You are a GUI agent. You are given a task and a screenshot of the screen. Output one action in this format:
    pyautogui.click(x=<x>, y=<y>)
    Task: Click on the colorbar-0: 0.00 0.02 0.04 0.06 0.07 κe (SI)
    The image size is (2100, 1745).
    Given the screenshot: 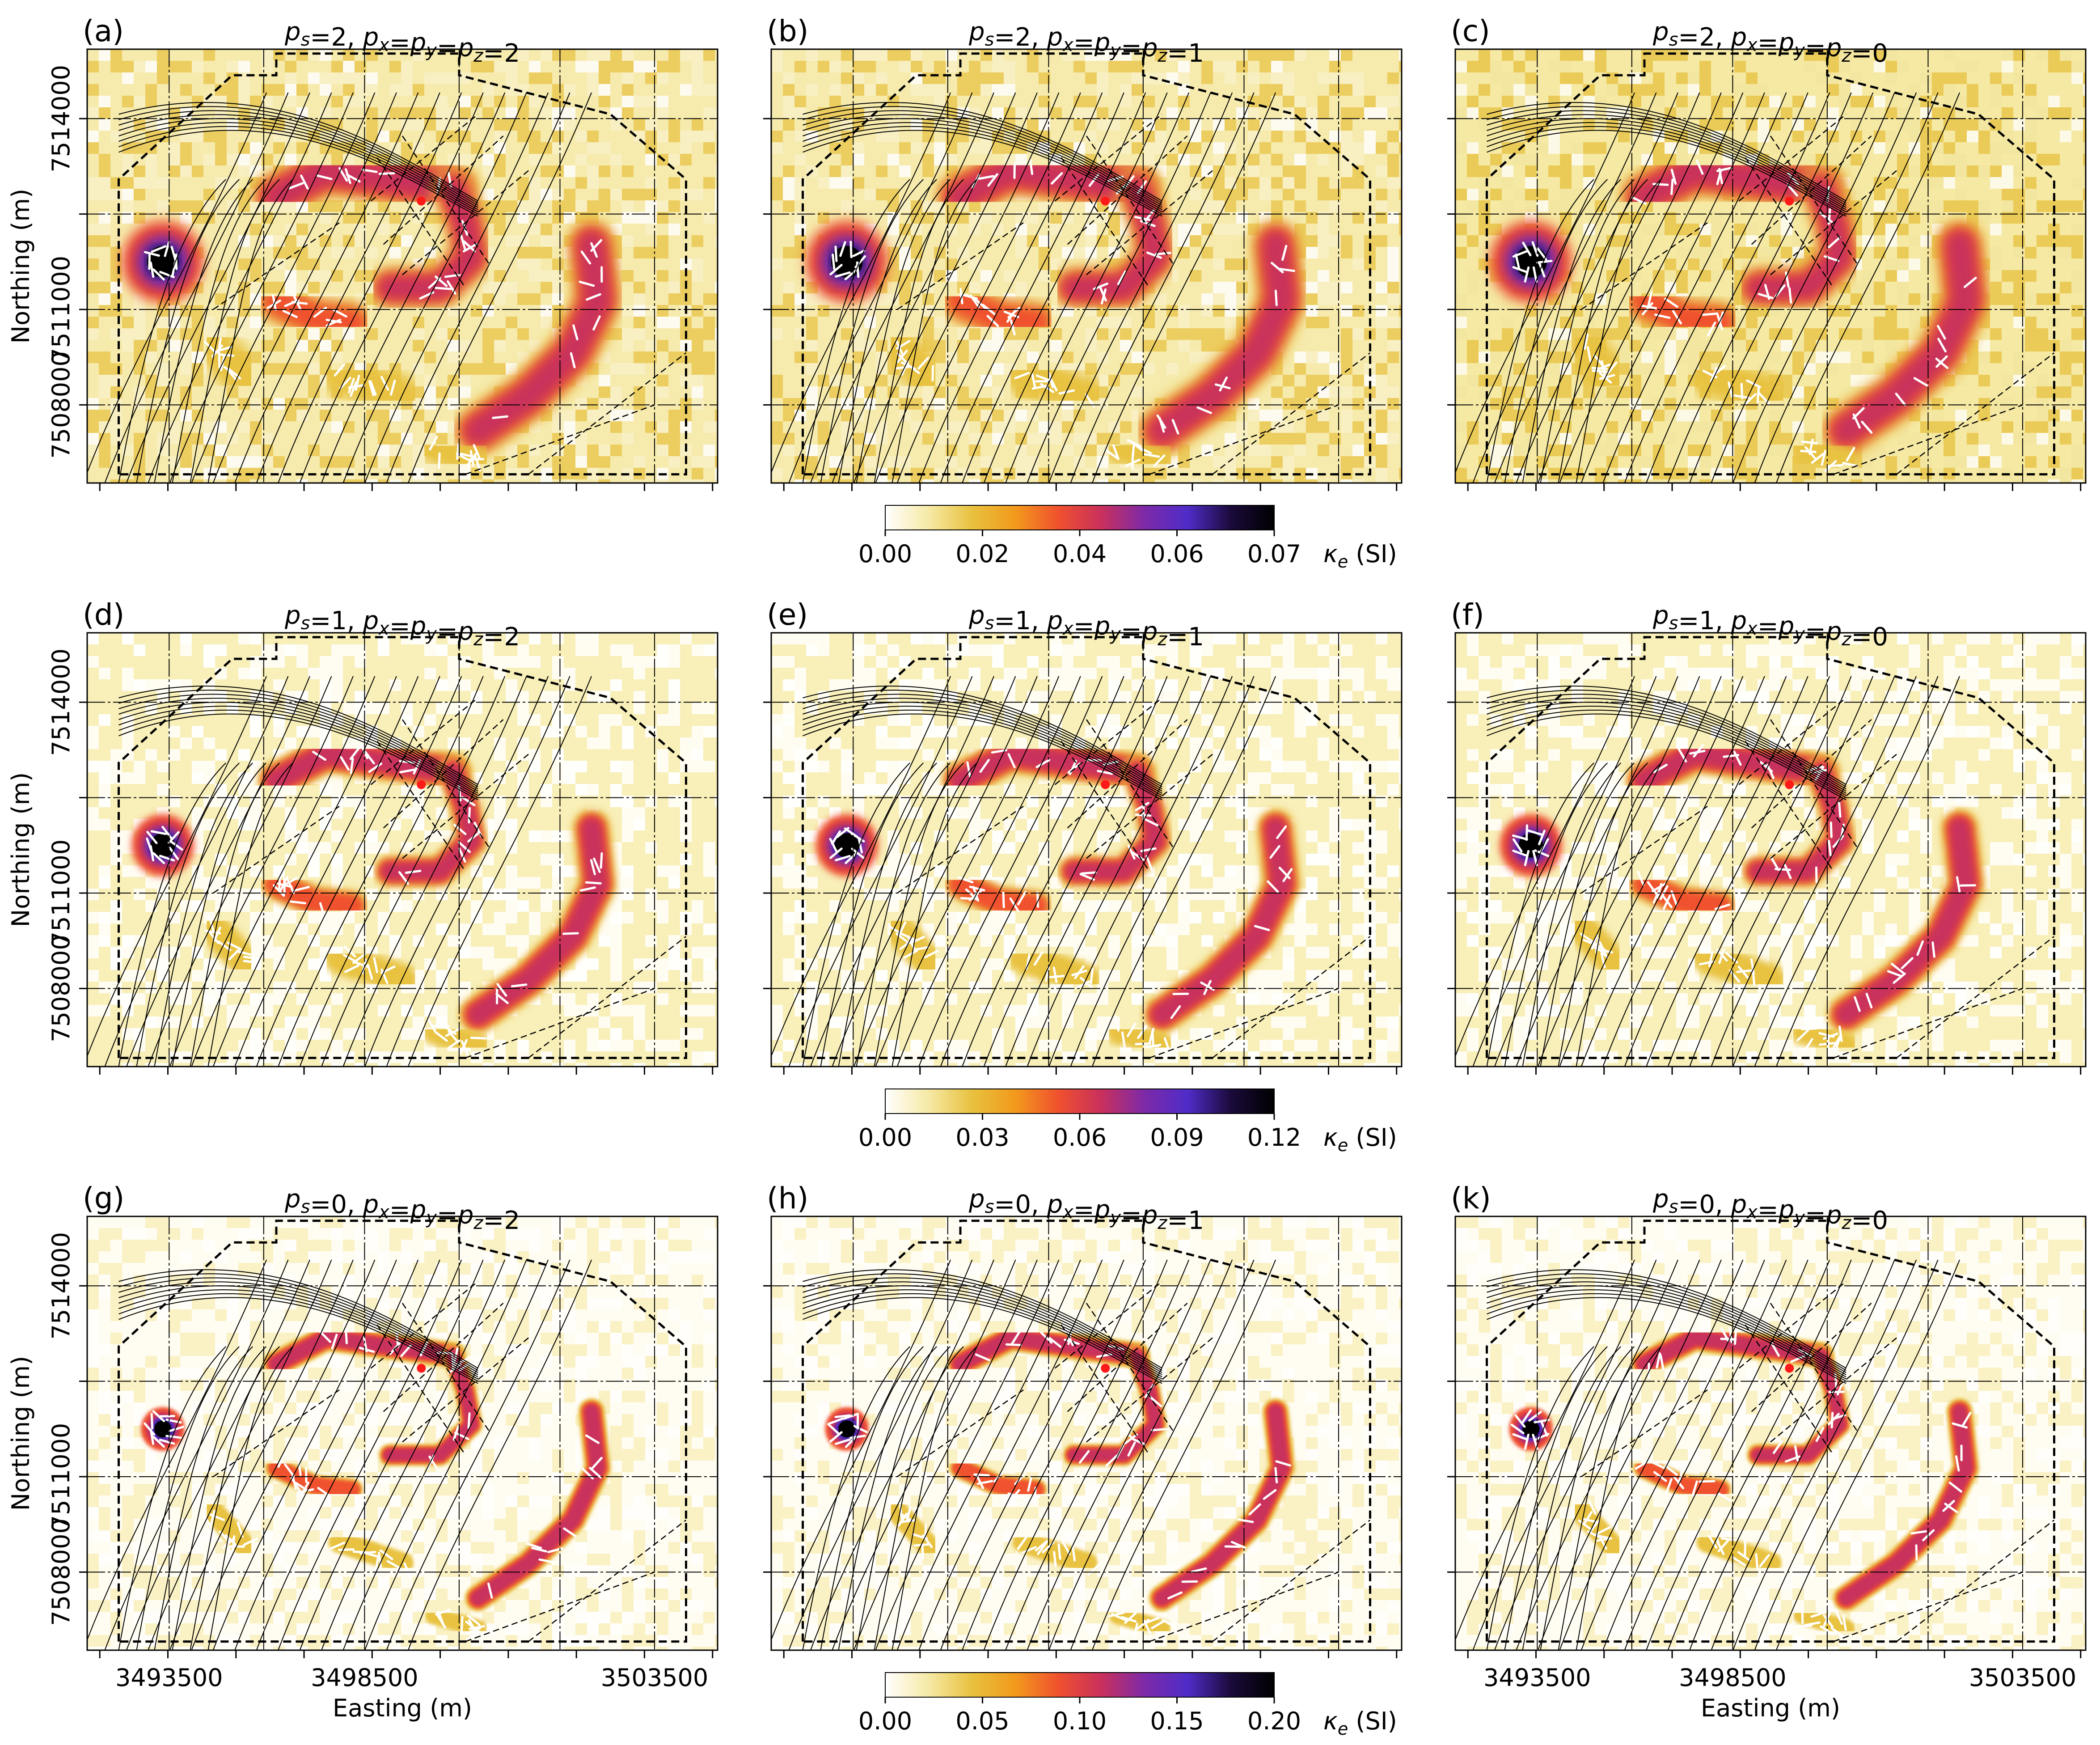 What is the action you would take?
    pyautogui.click(x=1127, y=538)
    